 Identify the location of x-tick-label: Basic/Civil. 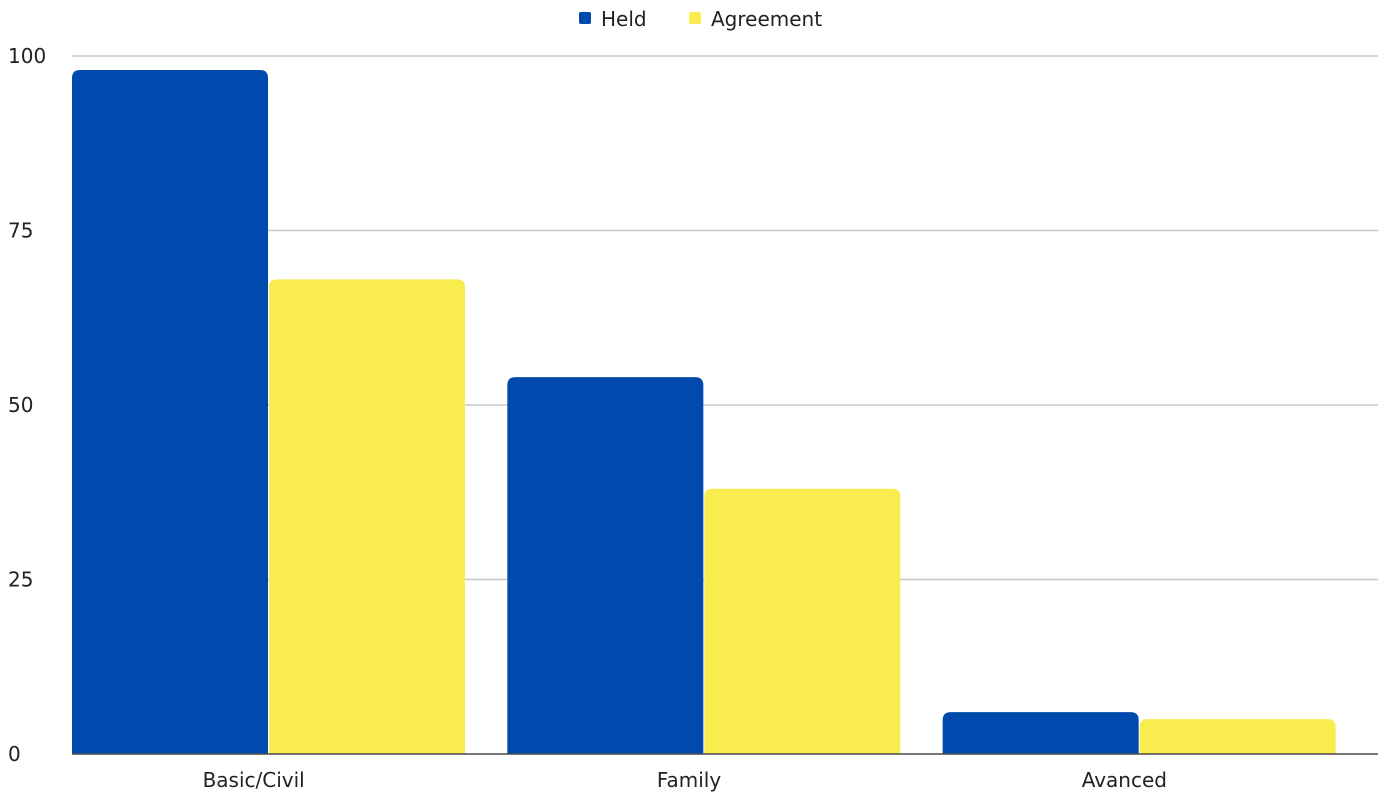
(254, 780).